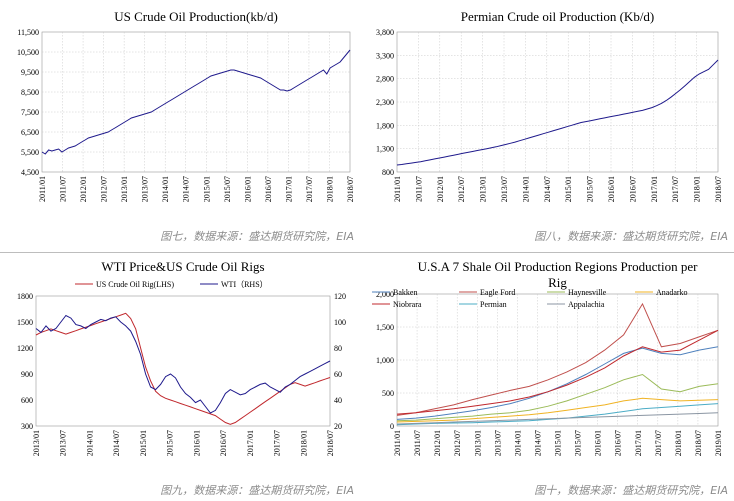  What do you see at coordinates (25, 296) in the screenshot?
I see `y-tick-label: 1800` at bounding box center [25, 296].